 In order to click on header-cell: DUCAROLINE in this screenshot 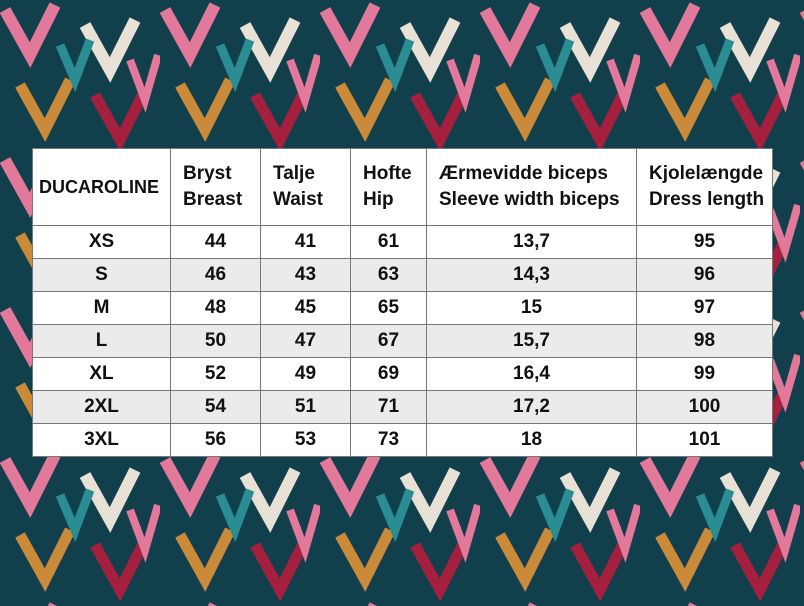, I will do `click(101, 187)`.